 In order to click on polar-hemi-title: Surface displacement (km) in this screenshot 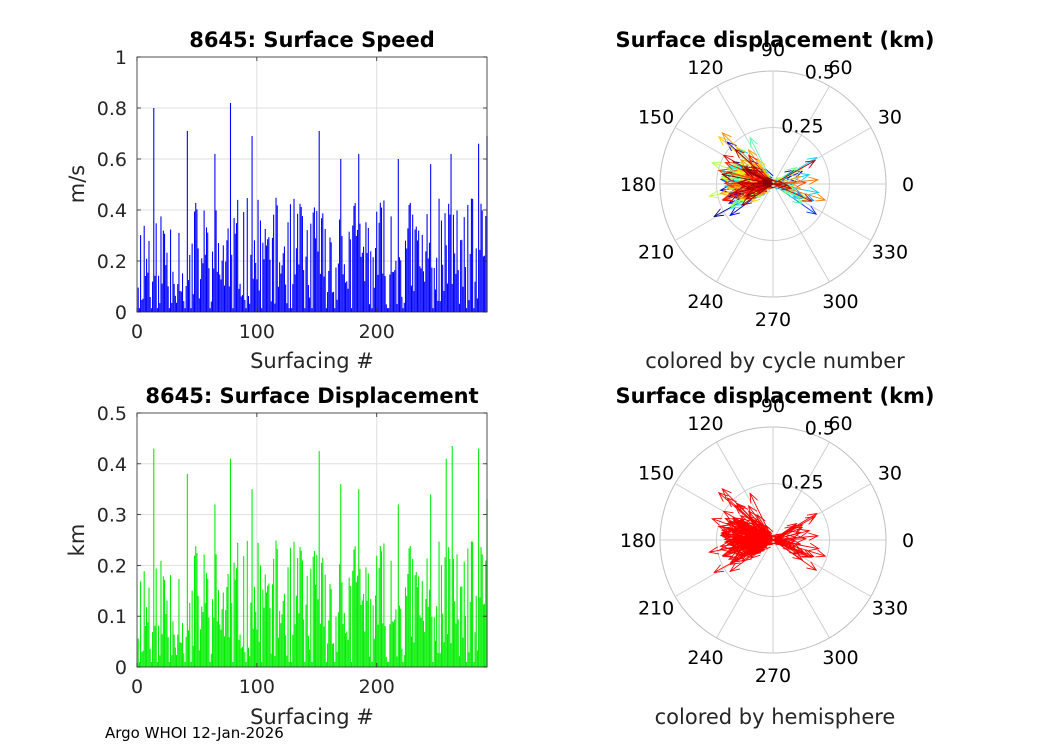, I will do `click(774, 396)`.